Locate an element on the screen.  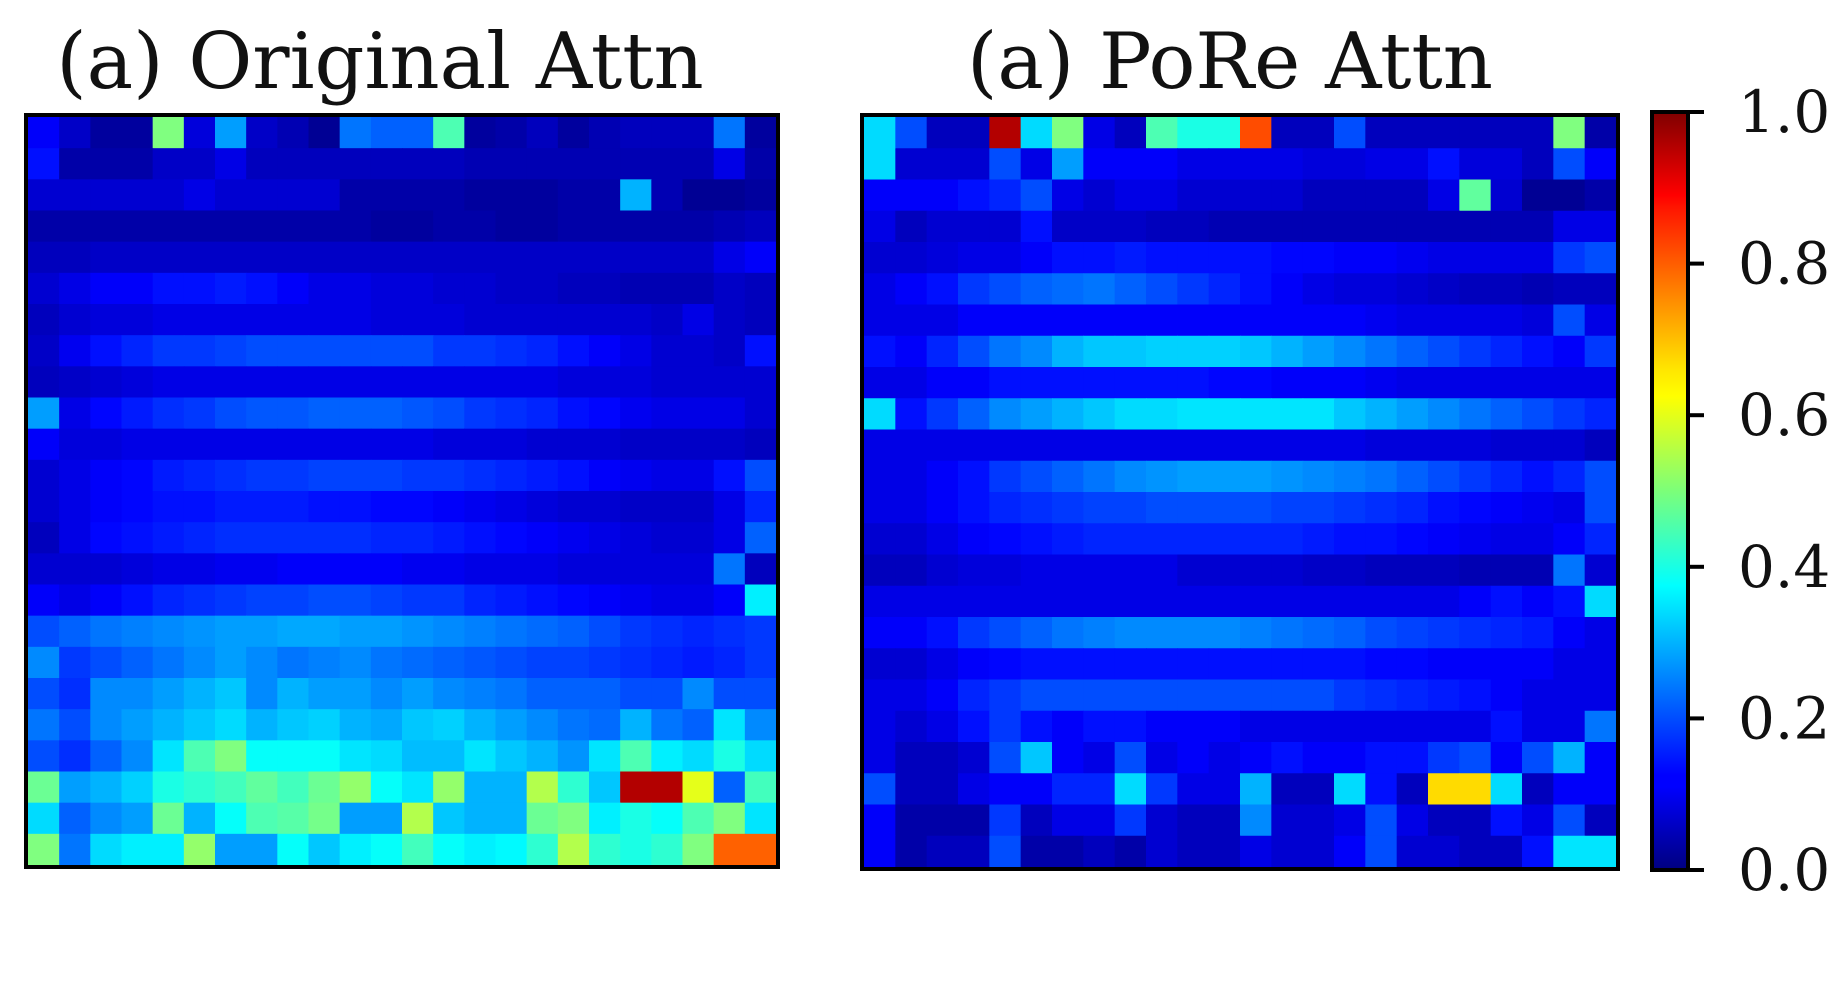
original-attn-cell-r23-c2 is located at coordinates (106, 849).